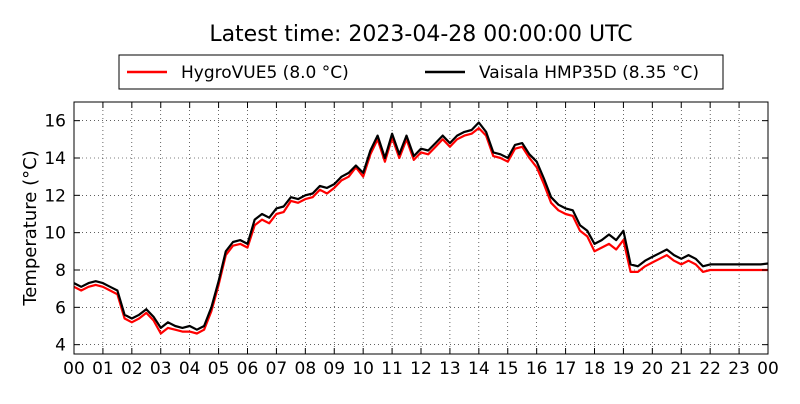 Image resolution: width=800 pixels, height=404 pixels. What do you see at coordinates (537, 369) in the screenshot?
I see `x-tick-label: 16` at bounding box center [537, 369].